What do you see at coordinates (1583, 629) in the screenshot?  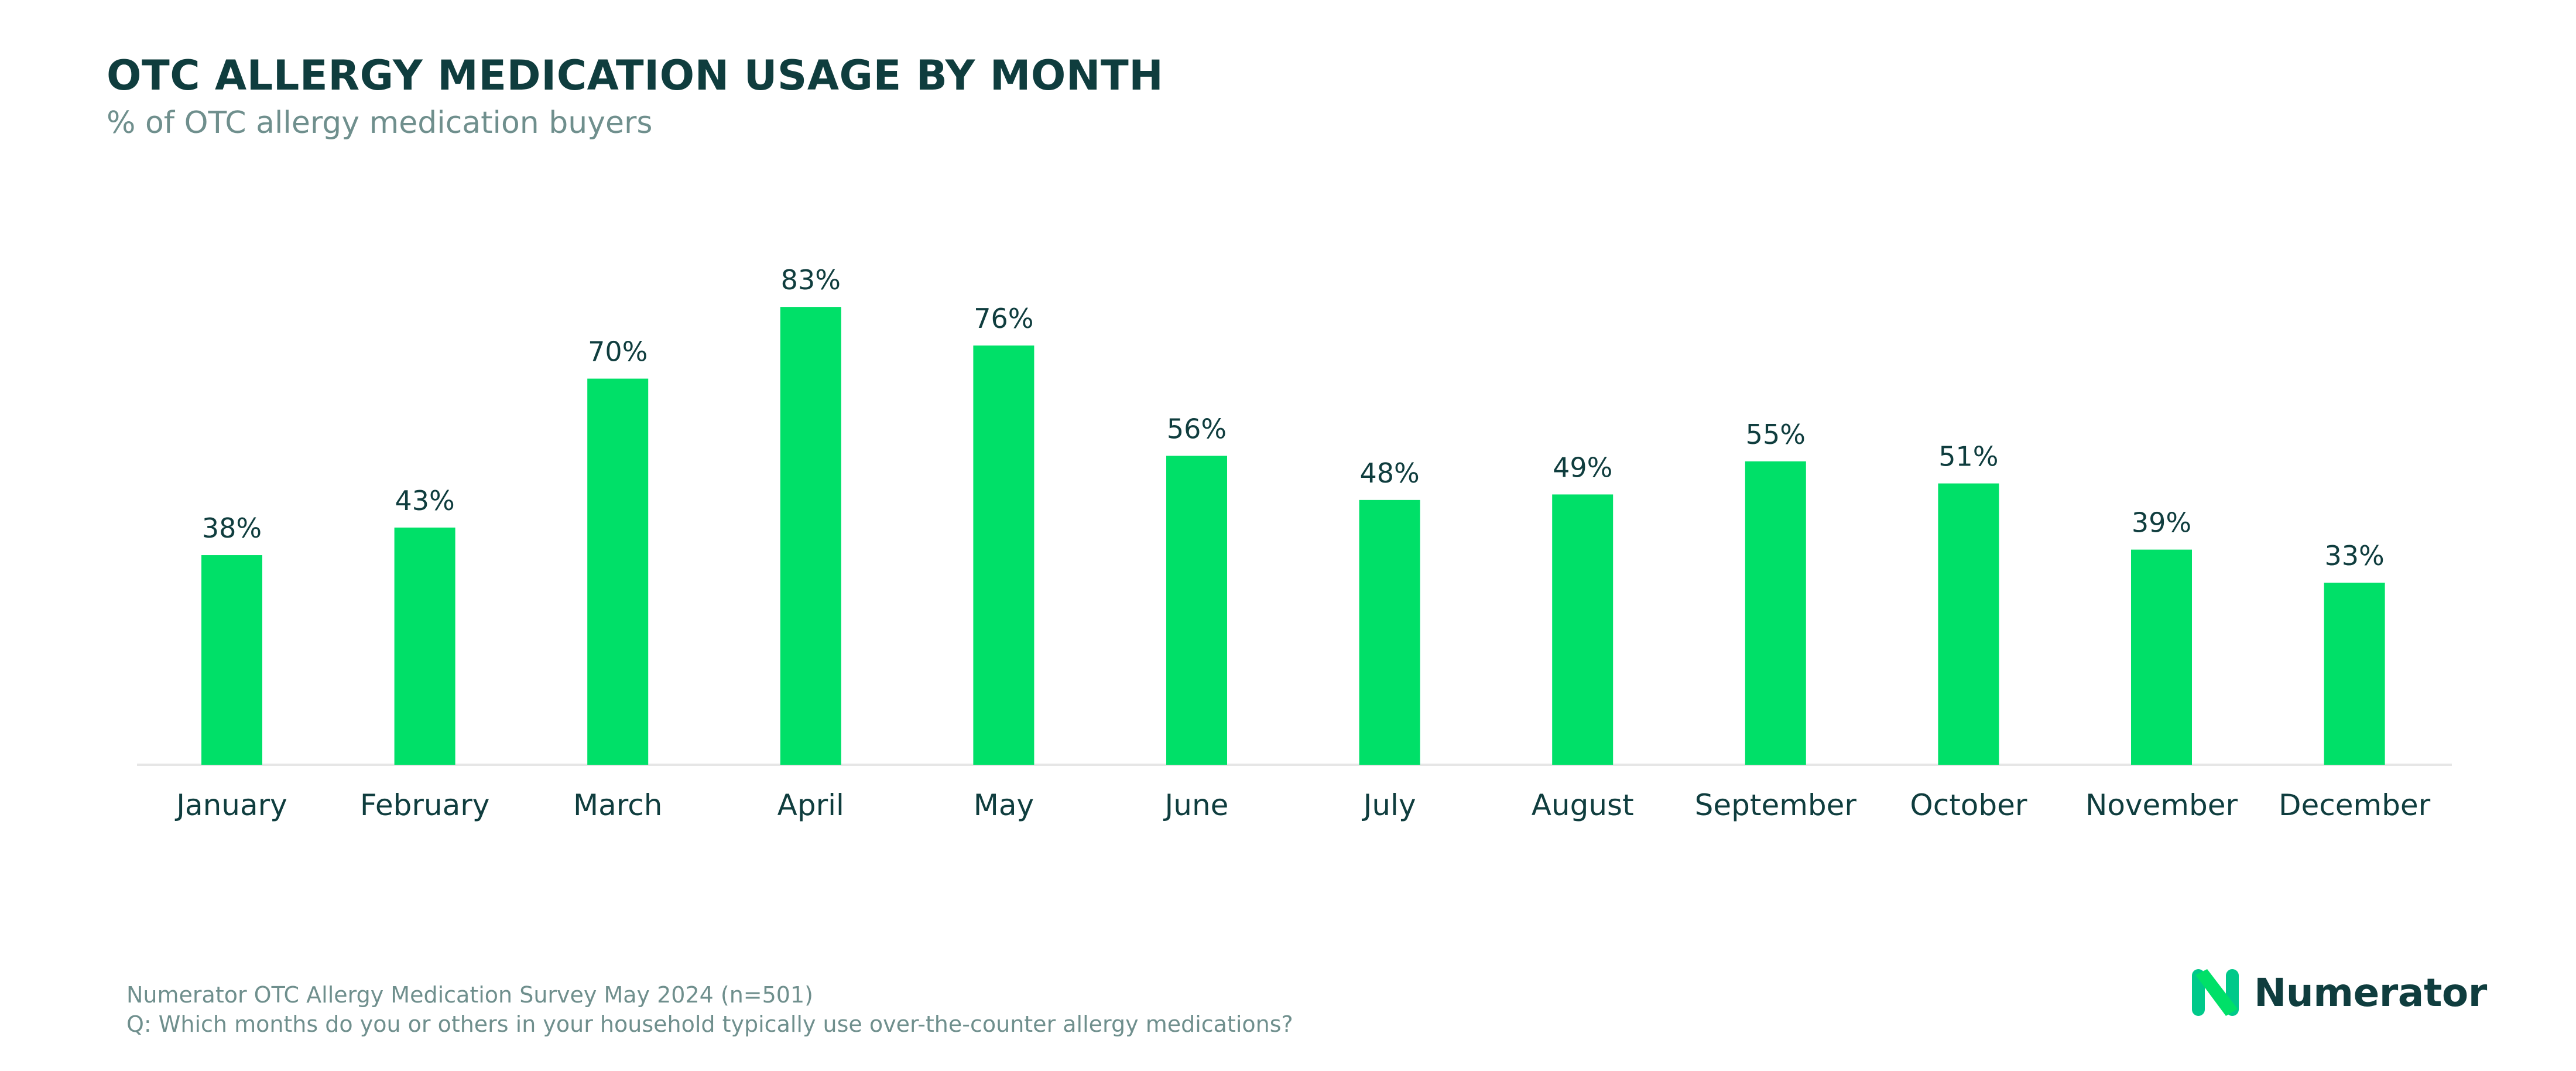 I see `bar-august` at bounding box center [1583, 629].